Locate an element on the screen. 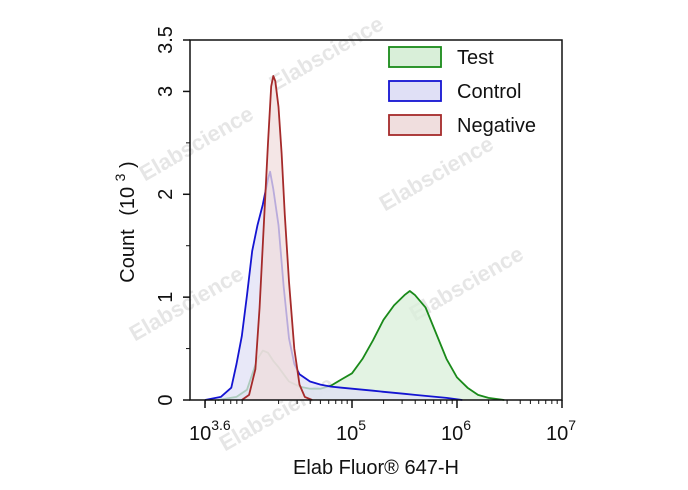 The height and width of the screenshot is (490, 688). series-fill-test is located at coordinates (361, 345).